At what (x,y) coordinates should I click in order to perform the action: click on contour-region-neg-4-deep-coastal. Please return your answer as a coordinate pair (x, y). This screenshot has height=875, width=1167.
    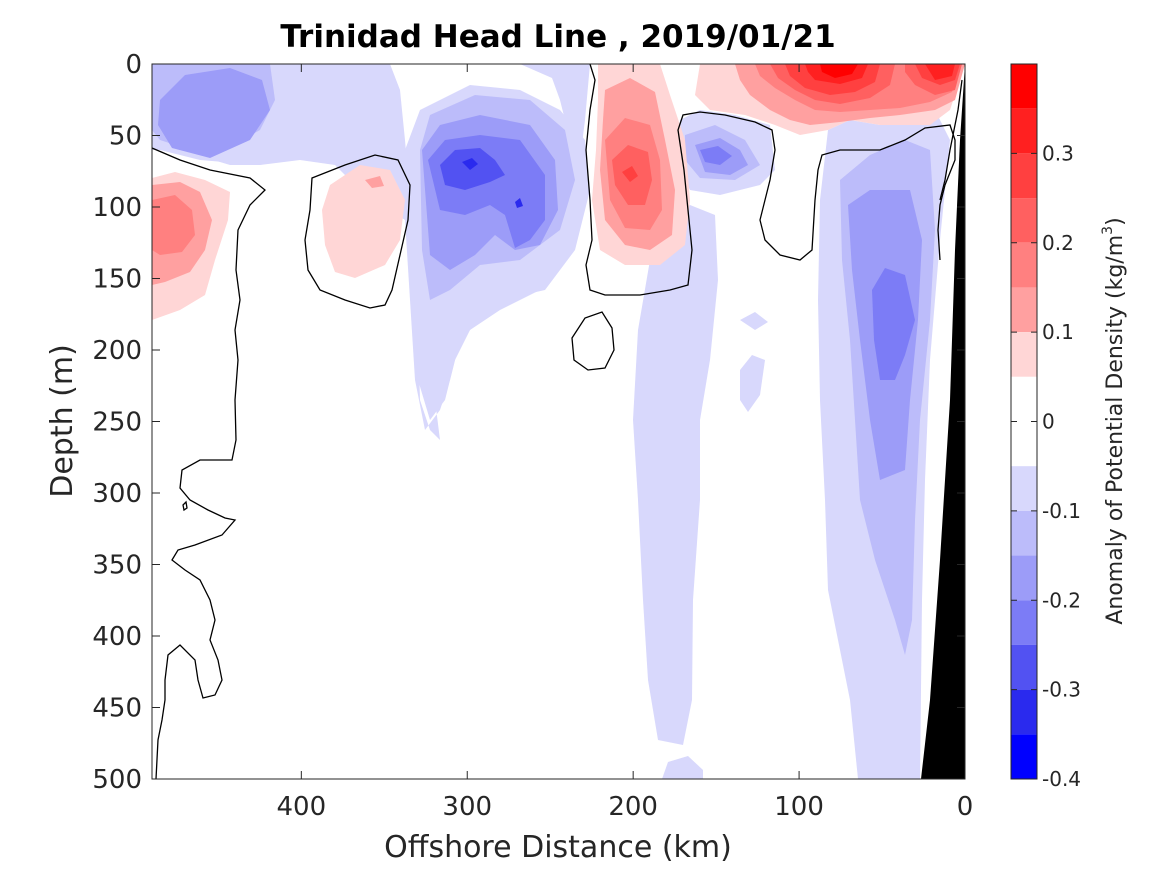
    Looking at the image, I should click on (893, 324).